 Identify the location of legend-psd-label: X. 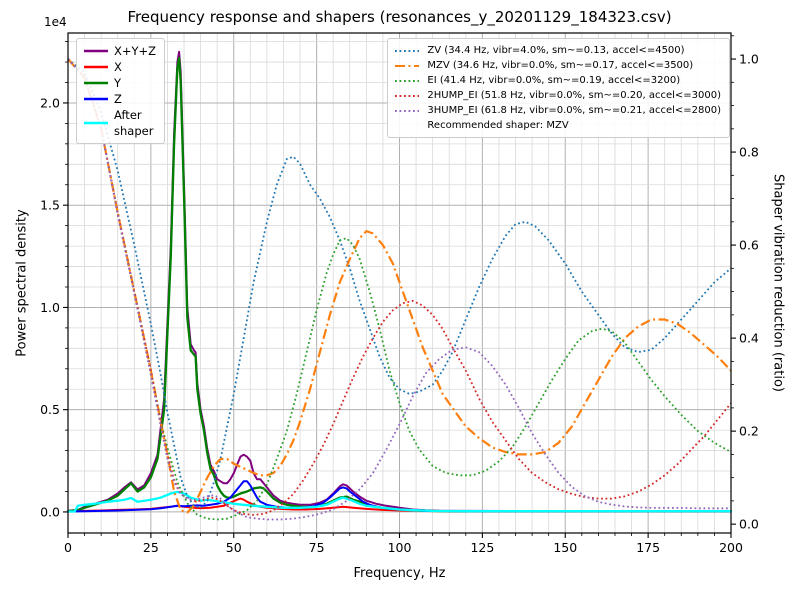
(118, 67).